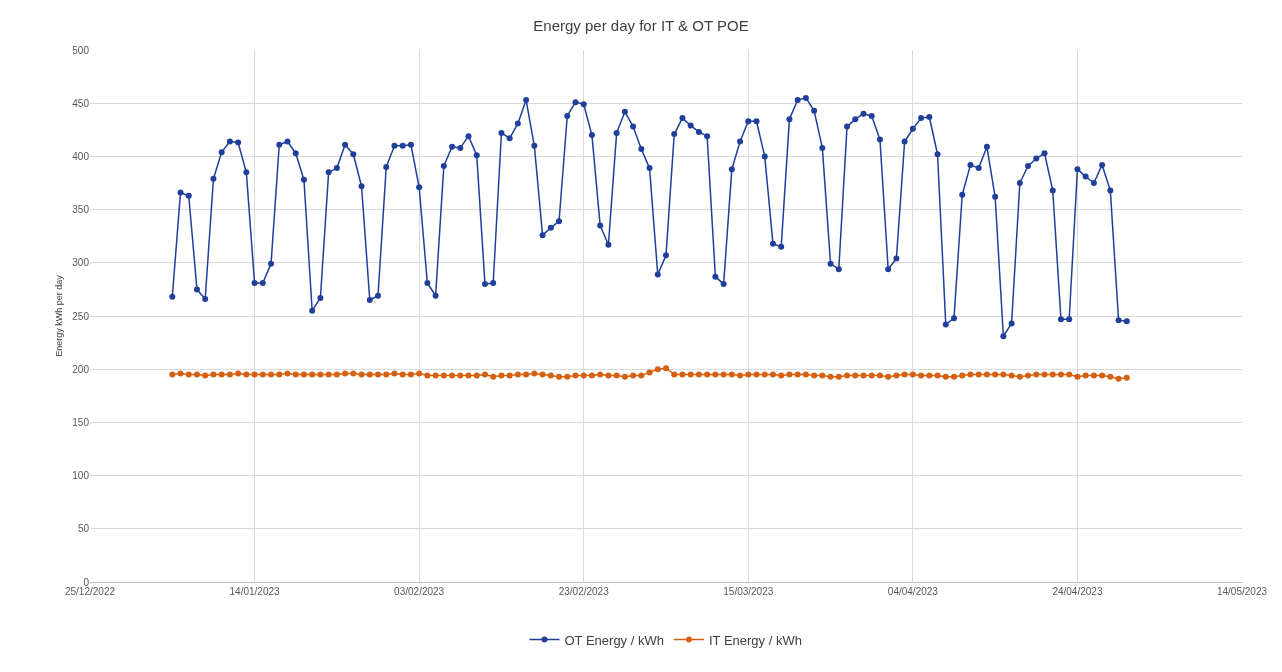 Image resolution: width=1282 pixels, height=672 pixels. I want to click on y-tick-label: 200, so click(81, 369).